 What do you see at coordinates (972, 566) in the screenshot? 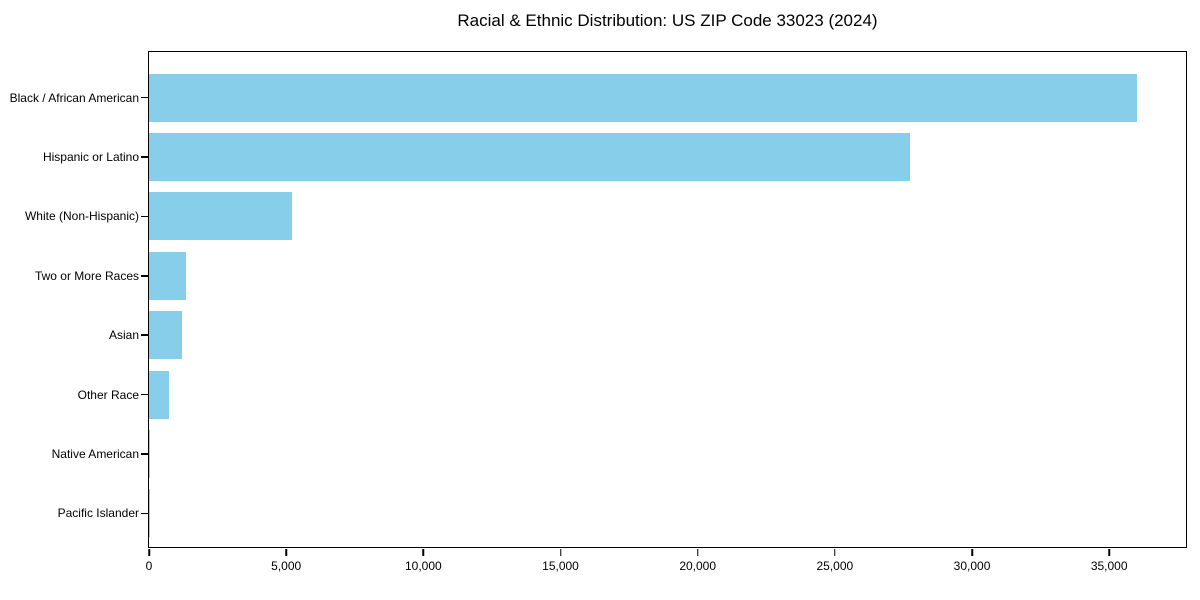
I see `x-tick-label: 30,000` at bounding box center [972, 566].